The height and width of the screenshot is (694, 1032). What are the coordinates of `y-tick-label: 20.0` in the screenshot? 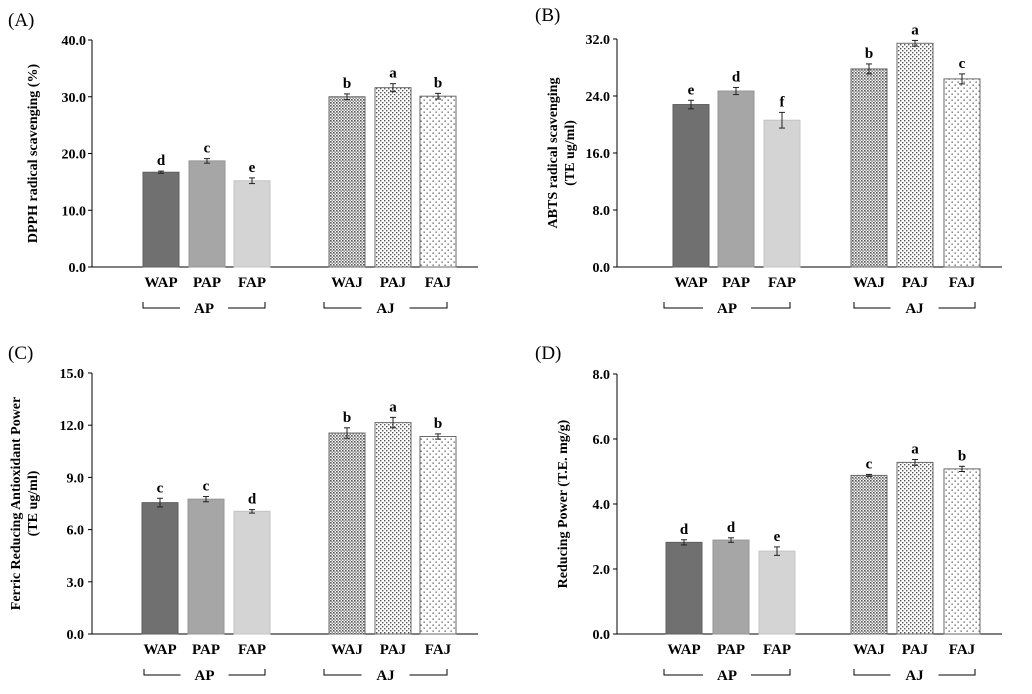 It's located at (74, 155).